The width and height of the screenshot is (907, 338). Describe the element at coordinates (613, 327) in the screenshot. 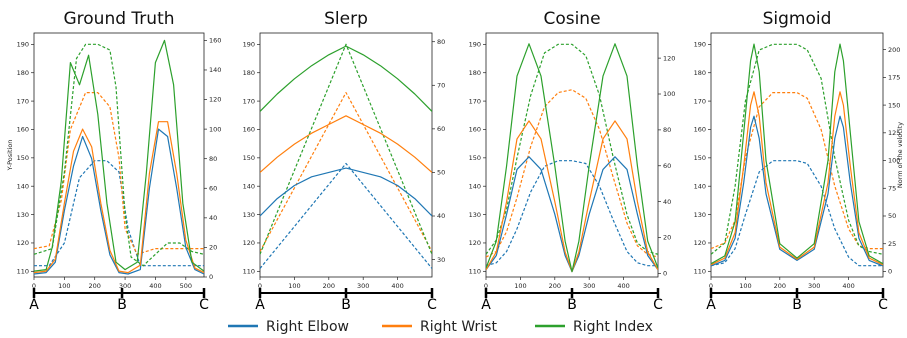

I see `legend-label-right-index: Right Index` at that location.